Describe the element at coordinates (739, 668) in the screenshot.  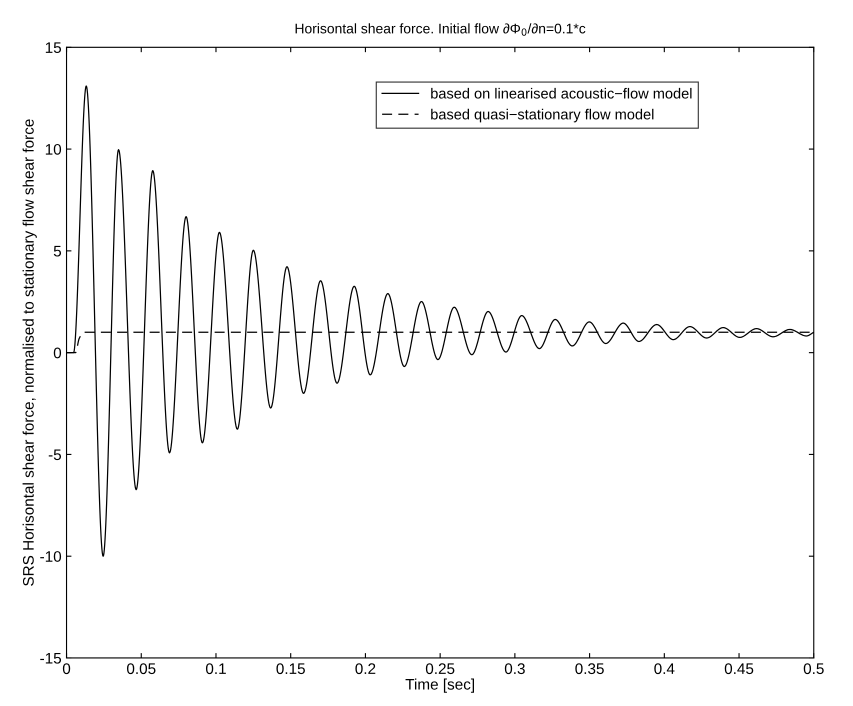
I see `x-tick-label: 0.45` at that location.